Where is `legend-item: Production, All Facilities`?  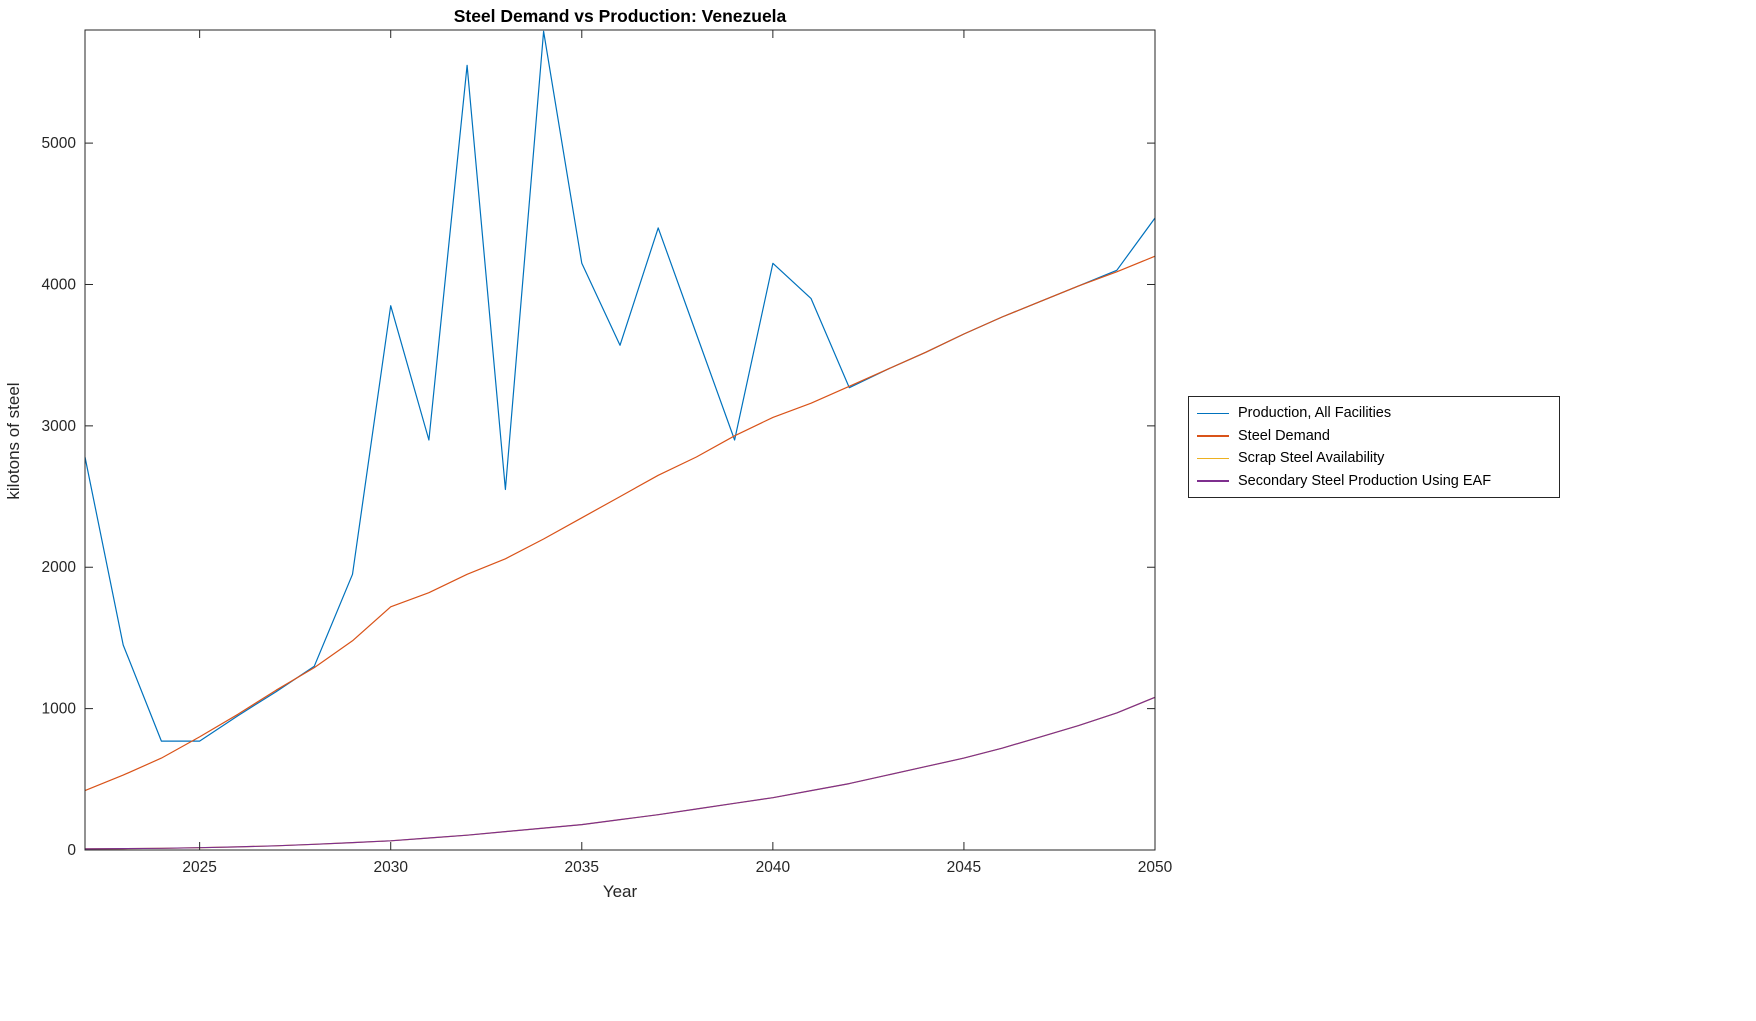 legend-item: Production, All Facilities is located at coordinates (1373, 413).